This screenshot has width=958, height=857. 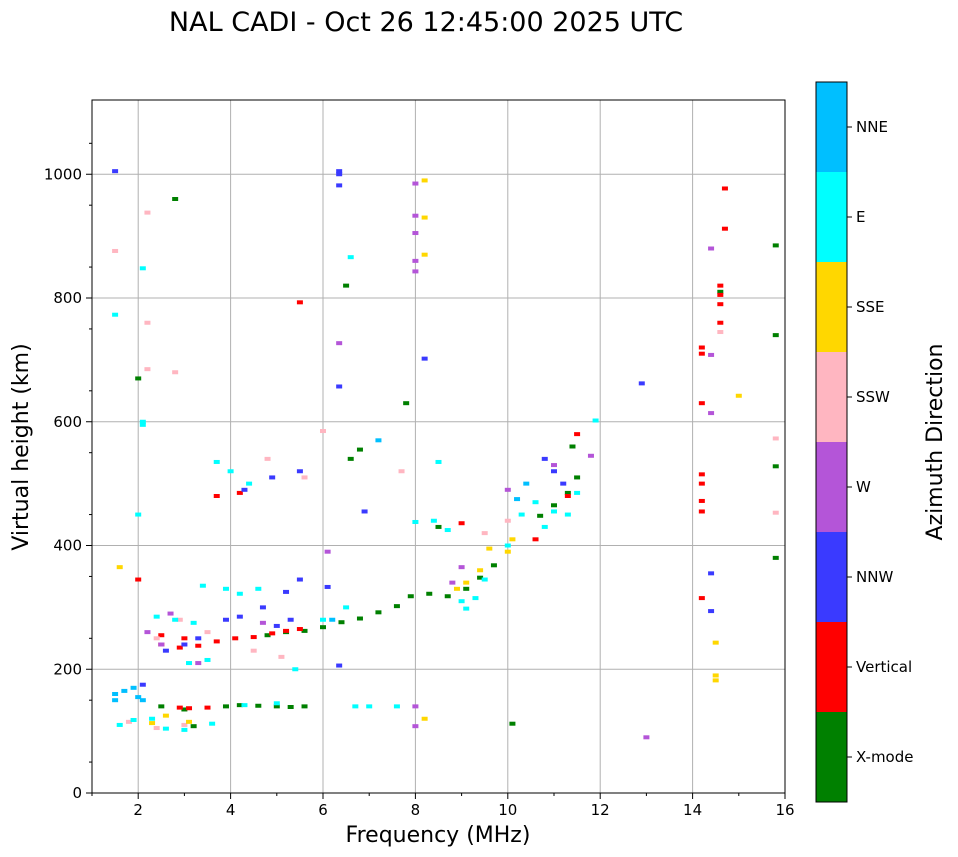 I want to click on x-axis-ticks: 2 4 6 8 10 12 14 16, so click(x=443, y=806).